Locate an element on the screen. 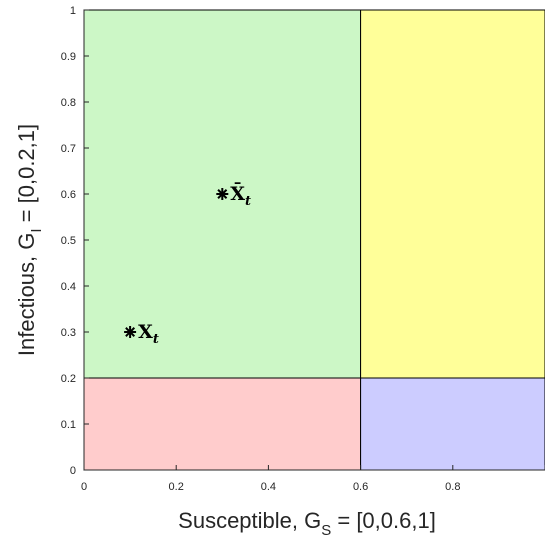 This screenshot has width=545, height=541. y-tick-label: 0.2 is located at coordinates (68, 379).